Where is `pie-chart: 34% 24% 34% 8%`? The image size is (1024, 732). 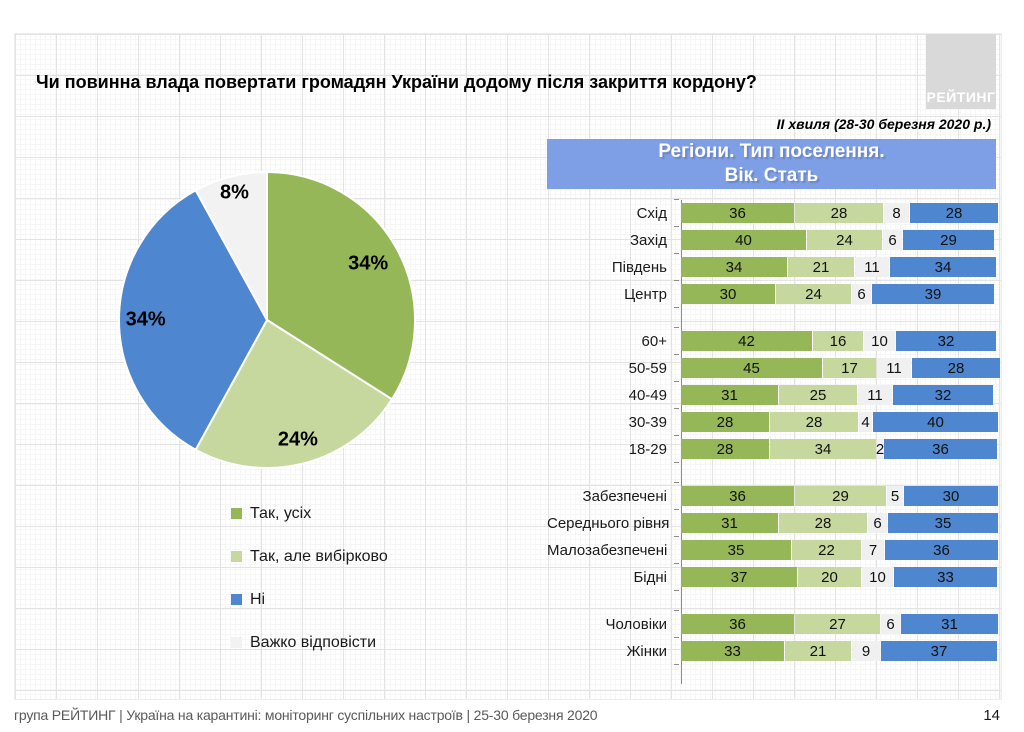
pie-chart: 34% 24% 34% 8% is located at coordinates (267, 320).